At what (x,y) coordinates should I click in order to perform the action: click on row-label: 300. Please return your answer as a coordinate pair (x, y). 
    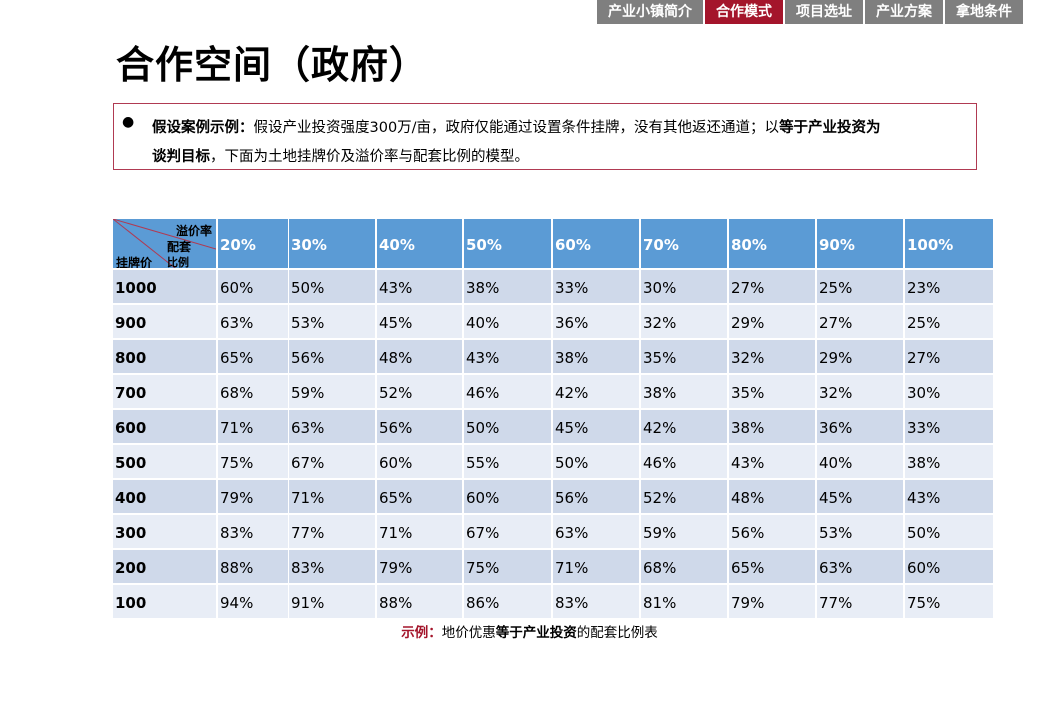
    Looking at the image, I should click on (164, 531).